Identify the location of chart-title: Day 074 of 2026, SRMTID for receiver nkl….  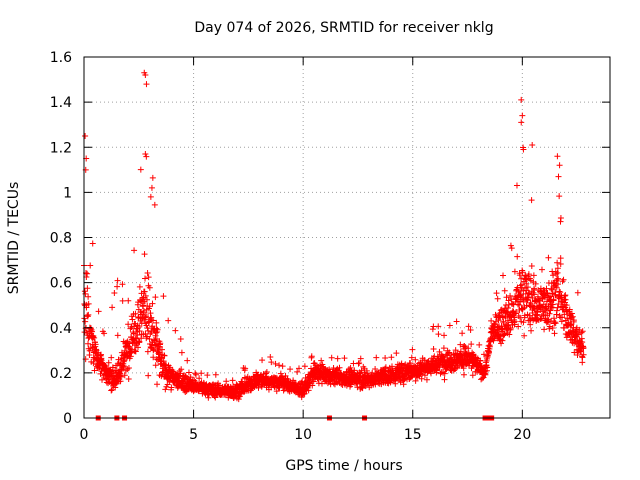
(343, 28).